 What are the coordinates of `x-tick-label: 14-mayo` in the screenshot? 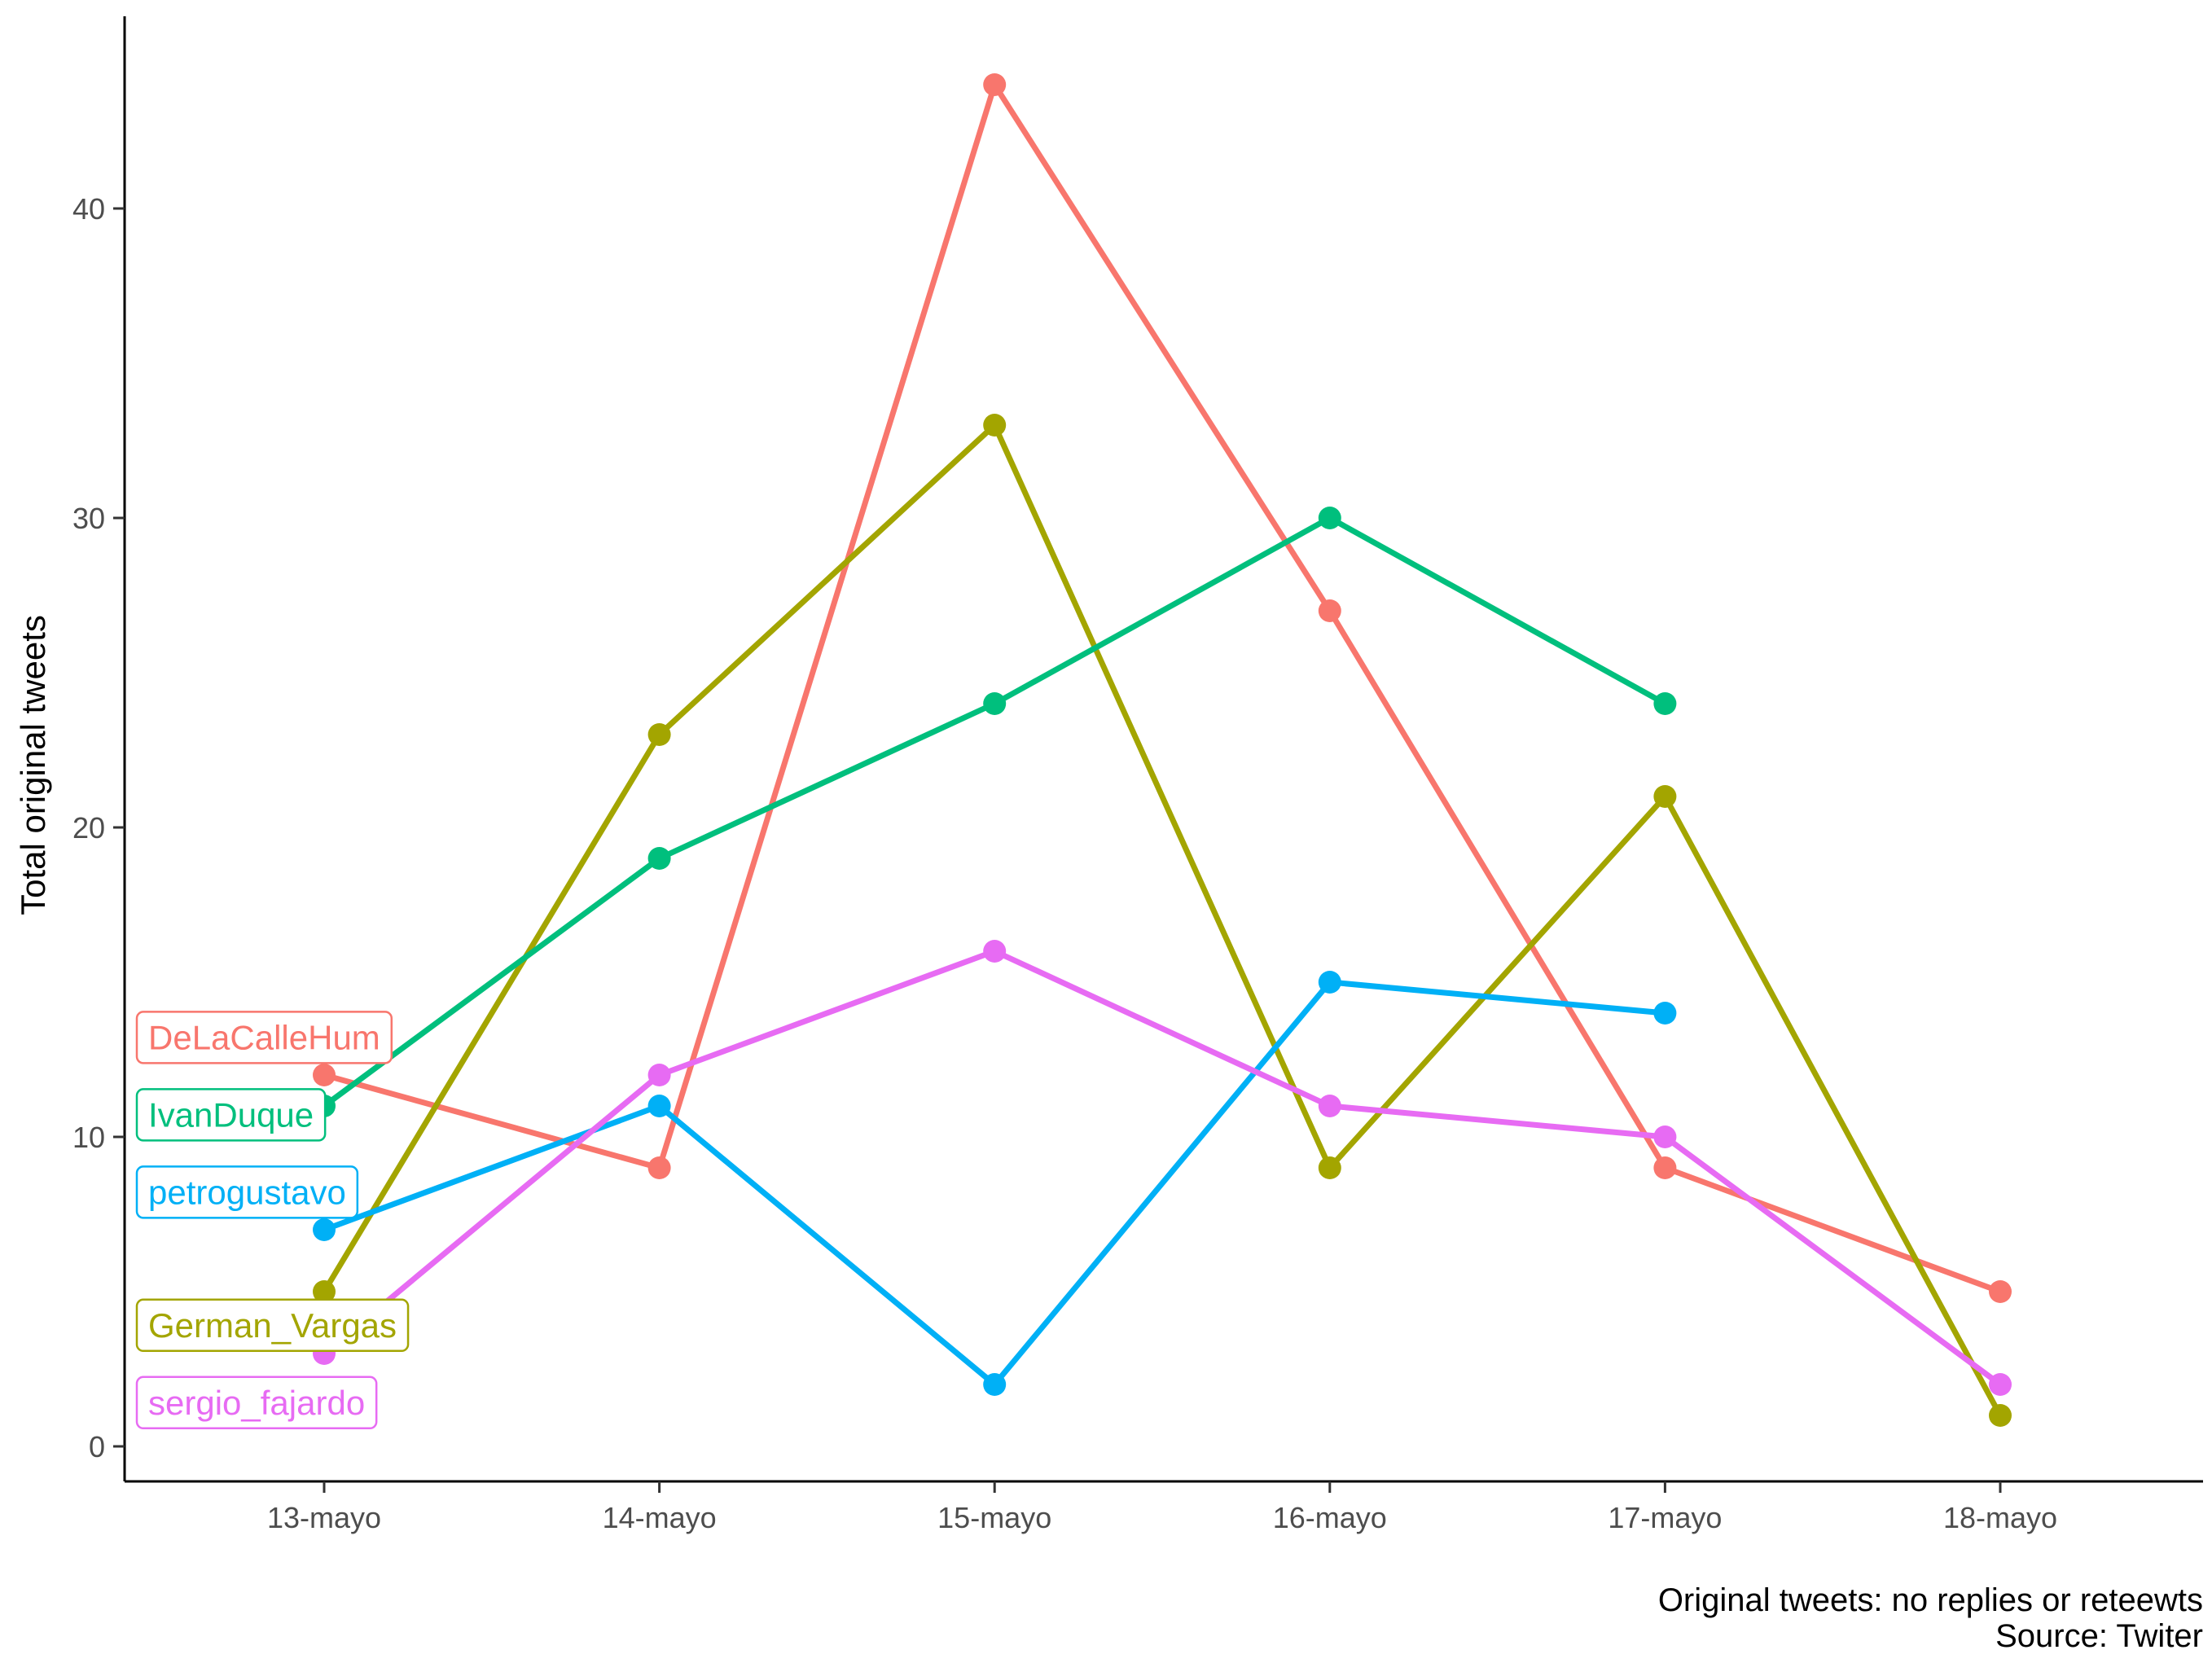 It's located at (660, 1517).